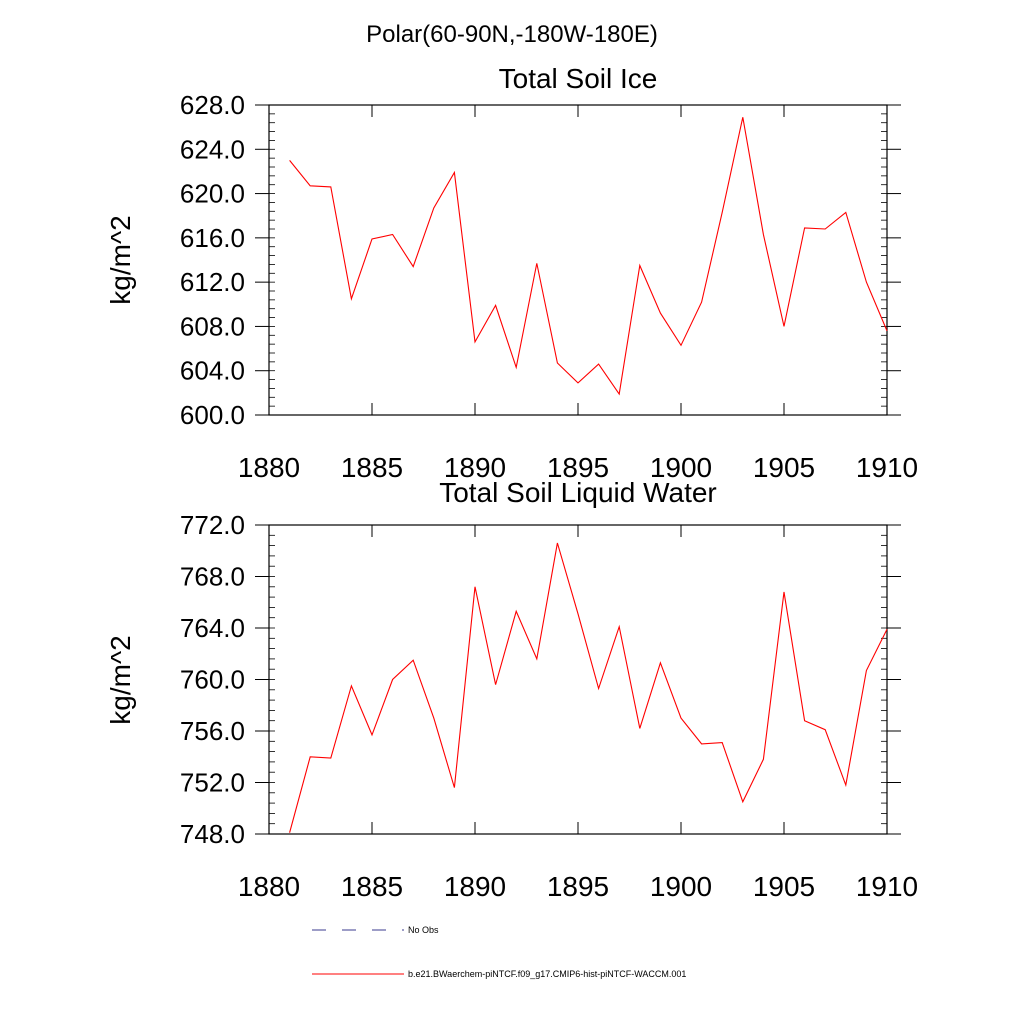 Image resolution: width=1024 pixels, height=1024 pixels. I want to click on y-tick-label: 600.0, so click(212, 415).